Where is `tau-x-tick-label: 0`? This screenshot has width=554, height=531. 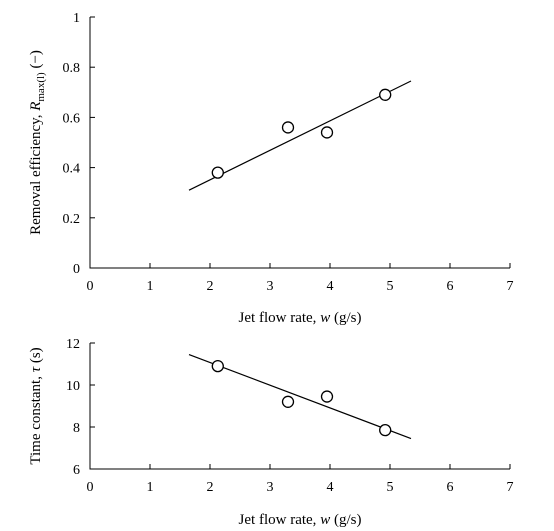 tau-x-tick-label: 0 is located at coordinates (90, 487).